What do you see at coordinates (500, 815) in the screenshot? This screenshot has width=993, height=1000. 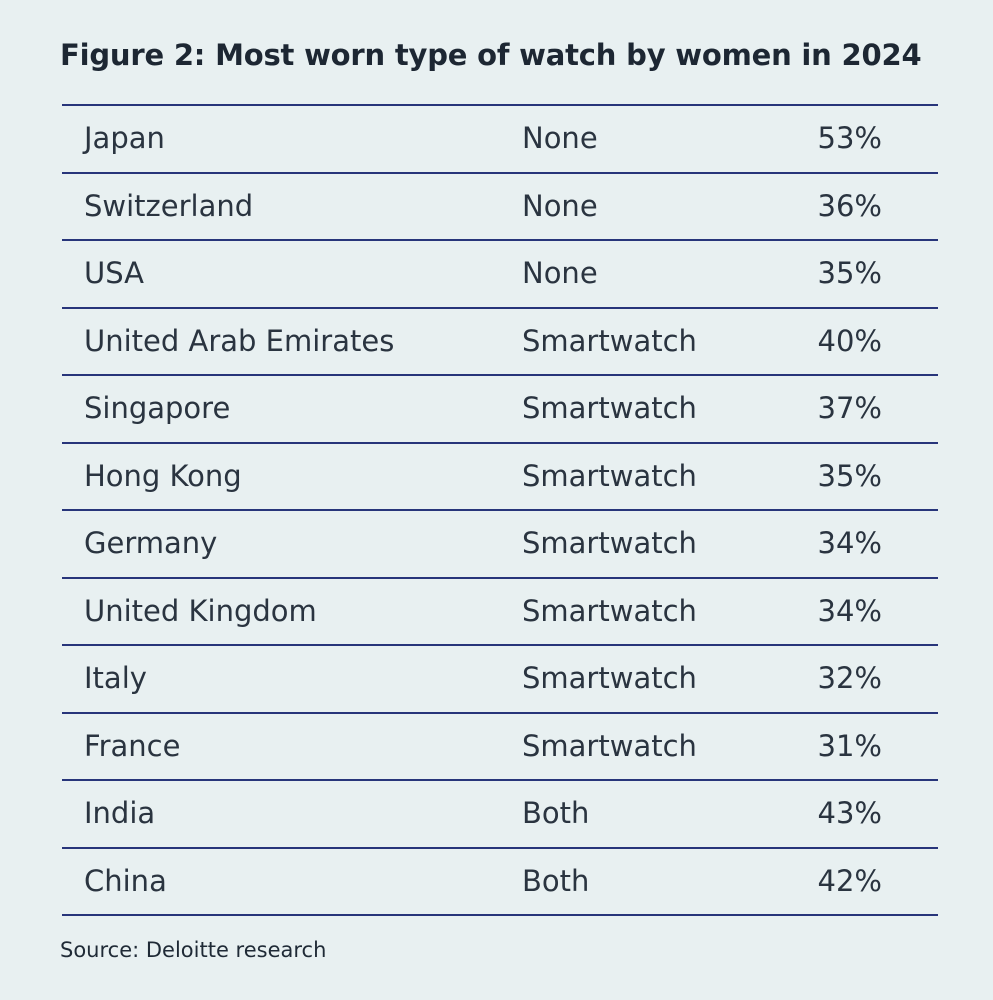 I see `table-row: India Both 43%` at bounding box center [500, 815].